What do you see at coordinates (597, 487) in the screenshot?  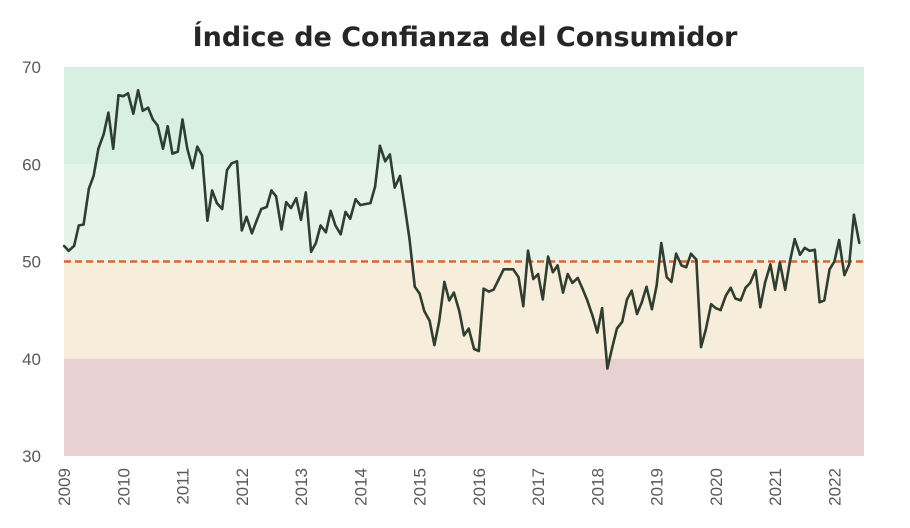 I see `x-tick-label: 2018` at bounding box center [597, 487].